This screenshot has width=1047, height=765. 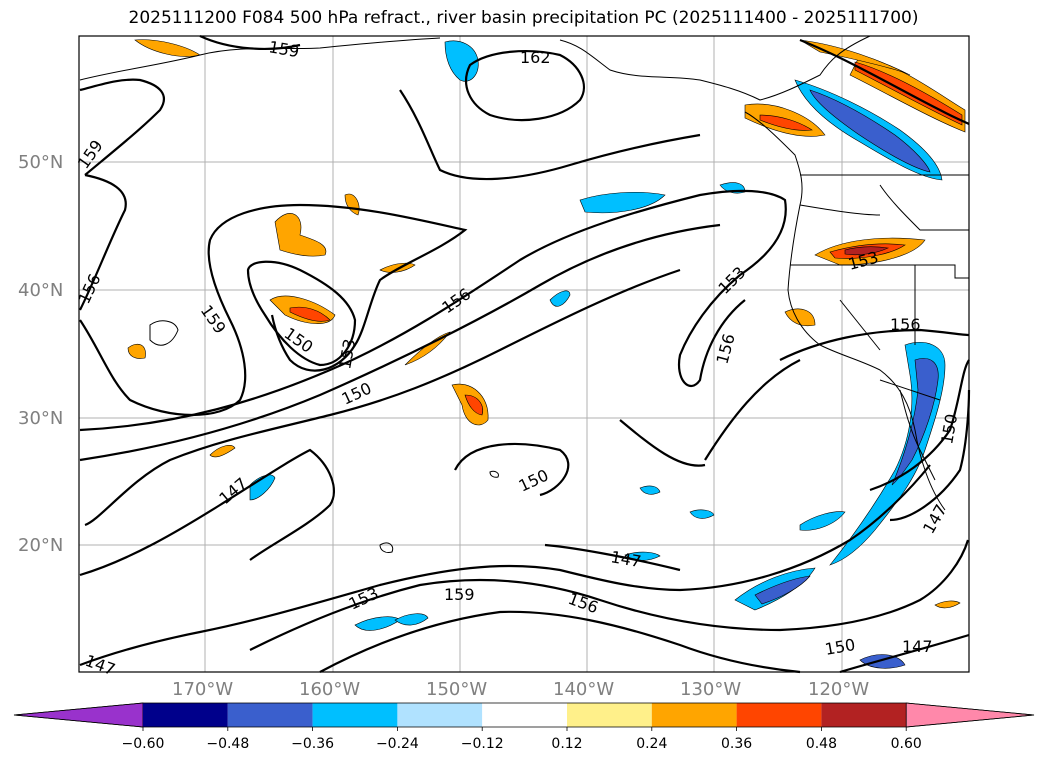 I want to click on colorbar-tick-label: −0.36, so click(x=313, y=744).